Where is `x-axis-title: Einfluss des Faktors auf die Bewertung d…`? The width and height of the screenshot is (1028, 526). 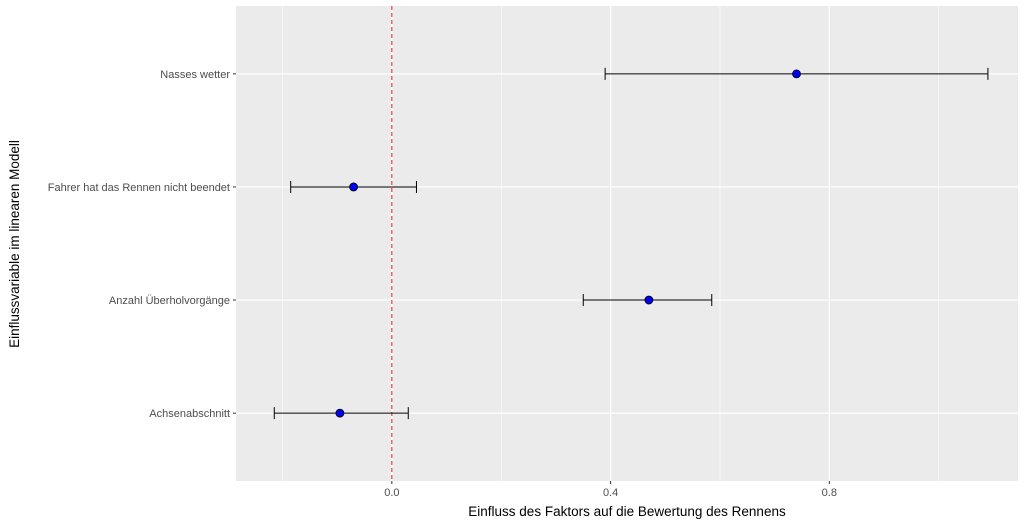
x-axis-title: Einfluss des Faktors auf die Bewertung d… is located at coordinates (627, 511).